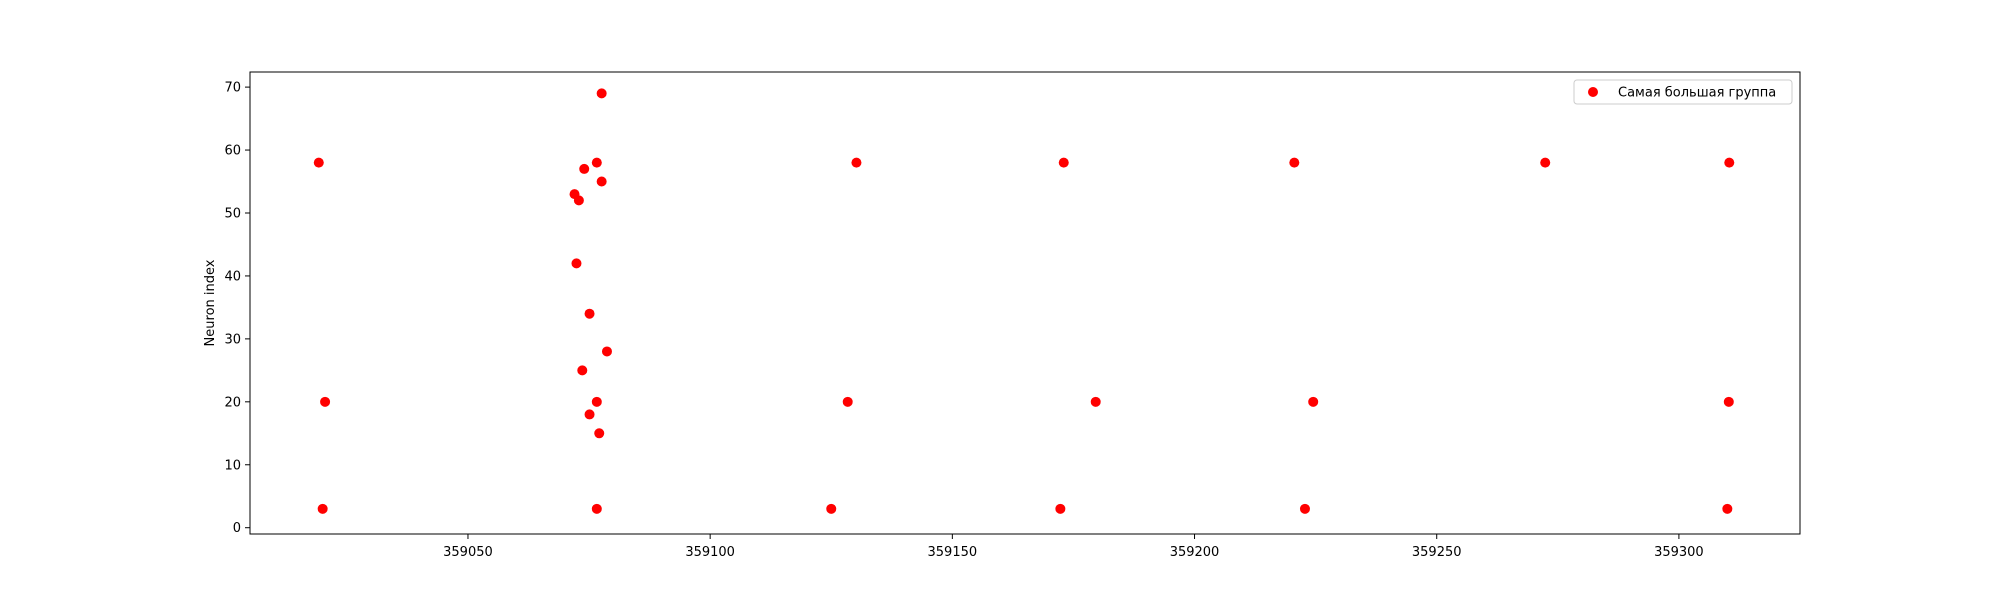 The image size is (2000, 600). What do you see at coordinates (1697, 93) in the screenshot?
I see `legend-label: Самая большая группа` at bounding box center [1697, 93].